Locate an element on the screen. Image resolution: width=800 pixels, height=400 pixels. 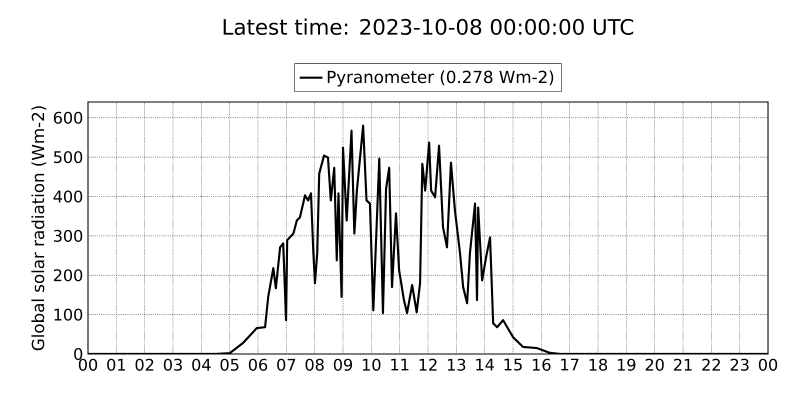
x-tick-label: 03 is located at coordinates (173, 364).